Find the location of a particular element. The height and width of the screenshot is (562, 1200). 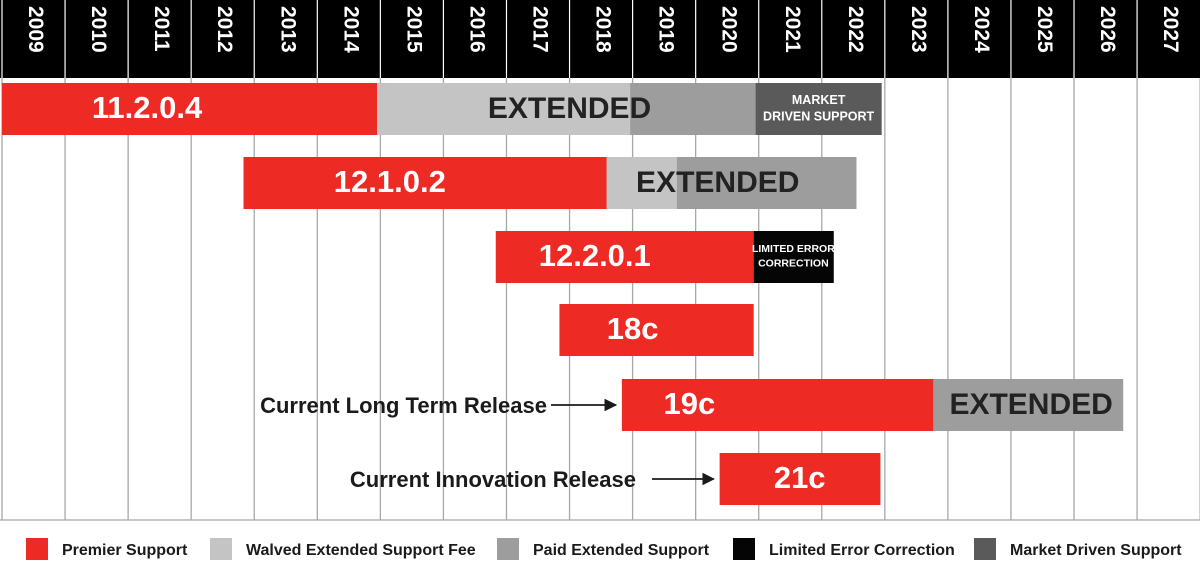

segment-sublabel: LIMITED ERROR is located at coordinates (793, 249).